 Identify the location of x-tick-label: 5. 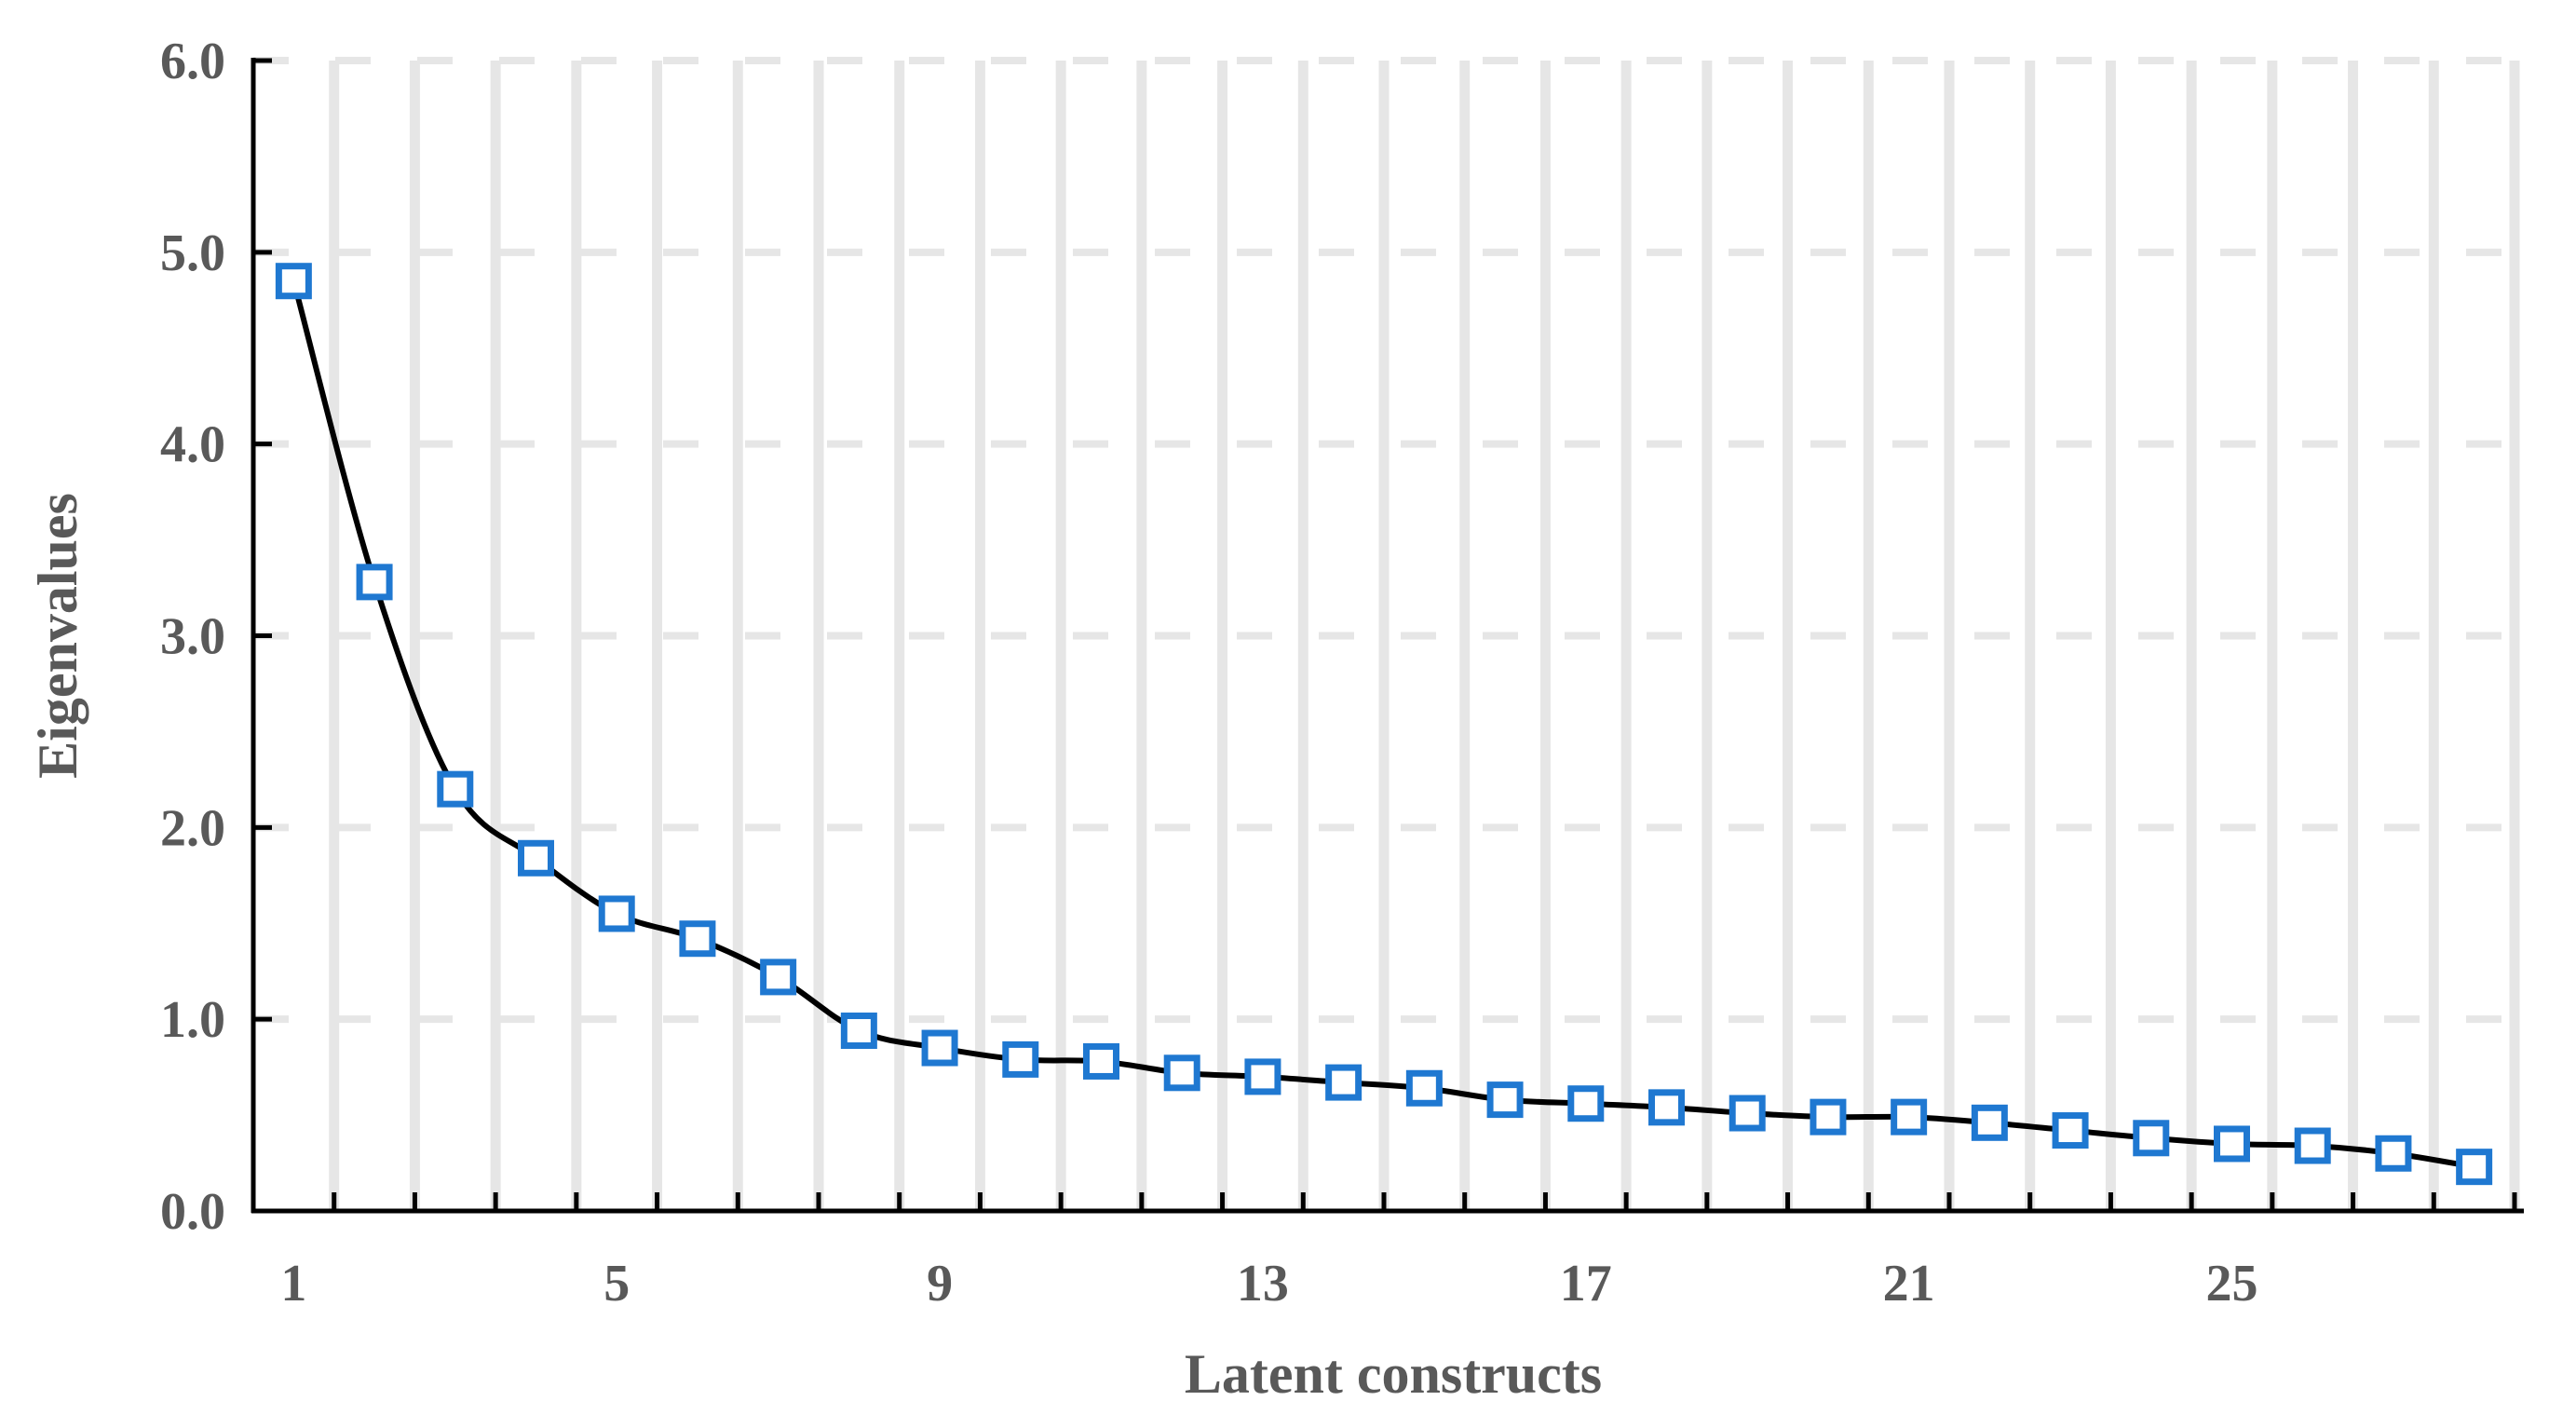
(616, 1283).